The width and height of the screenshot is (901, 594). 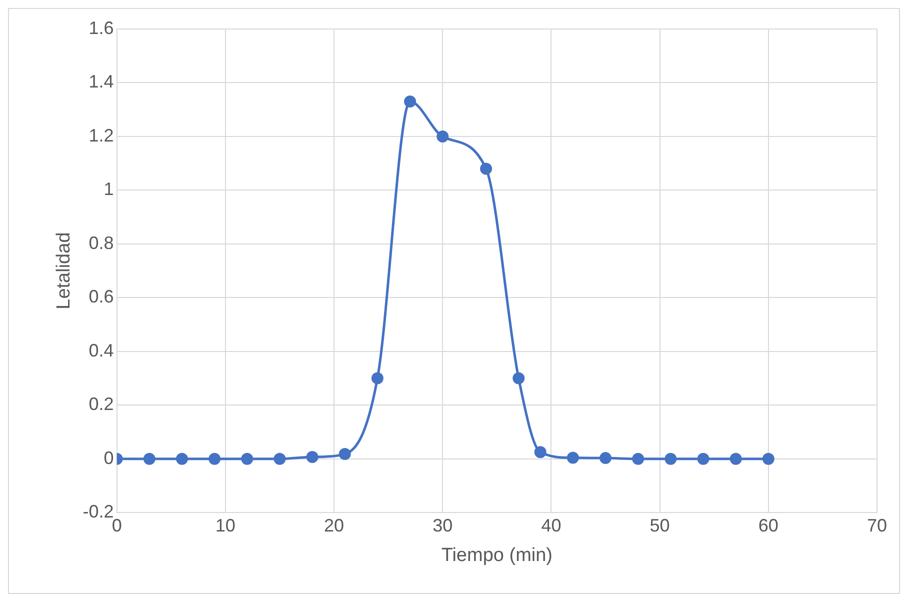 What do you see at coordinates (101, 404) in the screenshot?
I see `y-tick-label: 0.2` at bounding box center [101, 404].